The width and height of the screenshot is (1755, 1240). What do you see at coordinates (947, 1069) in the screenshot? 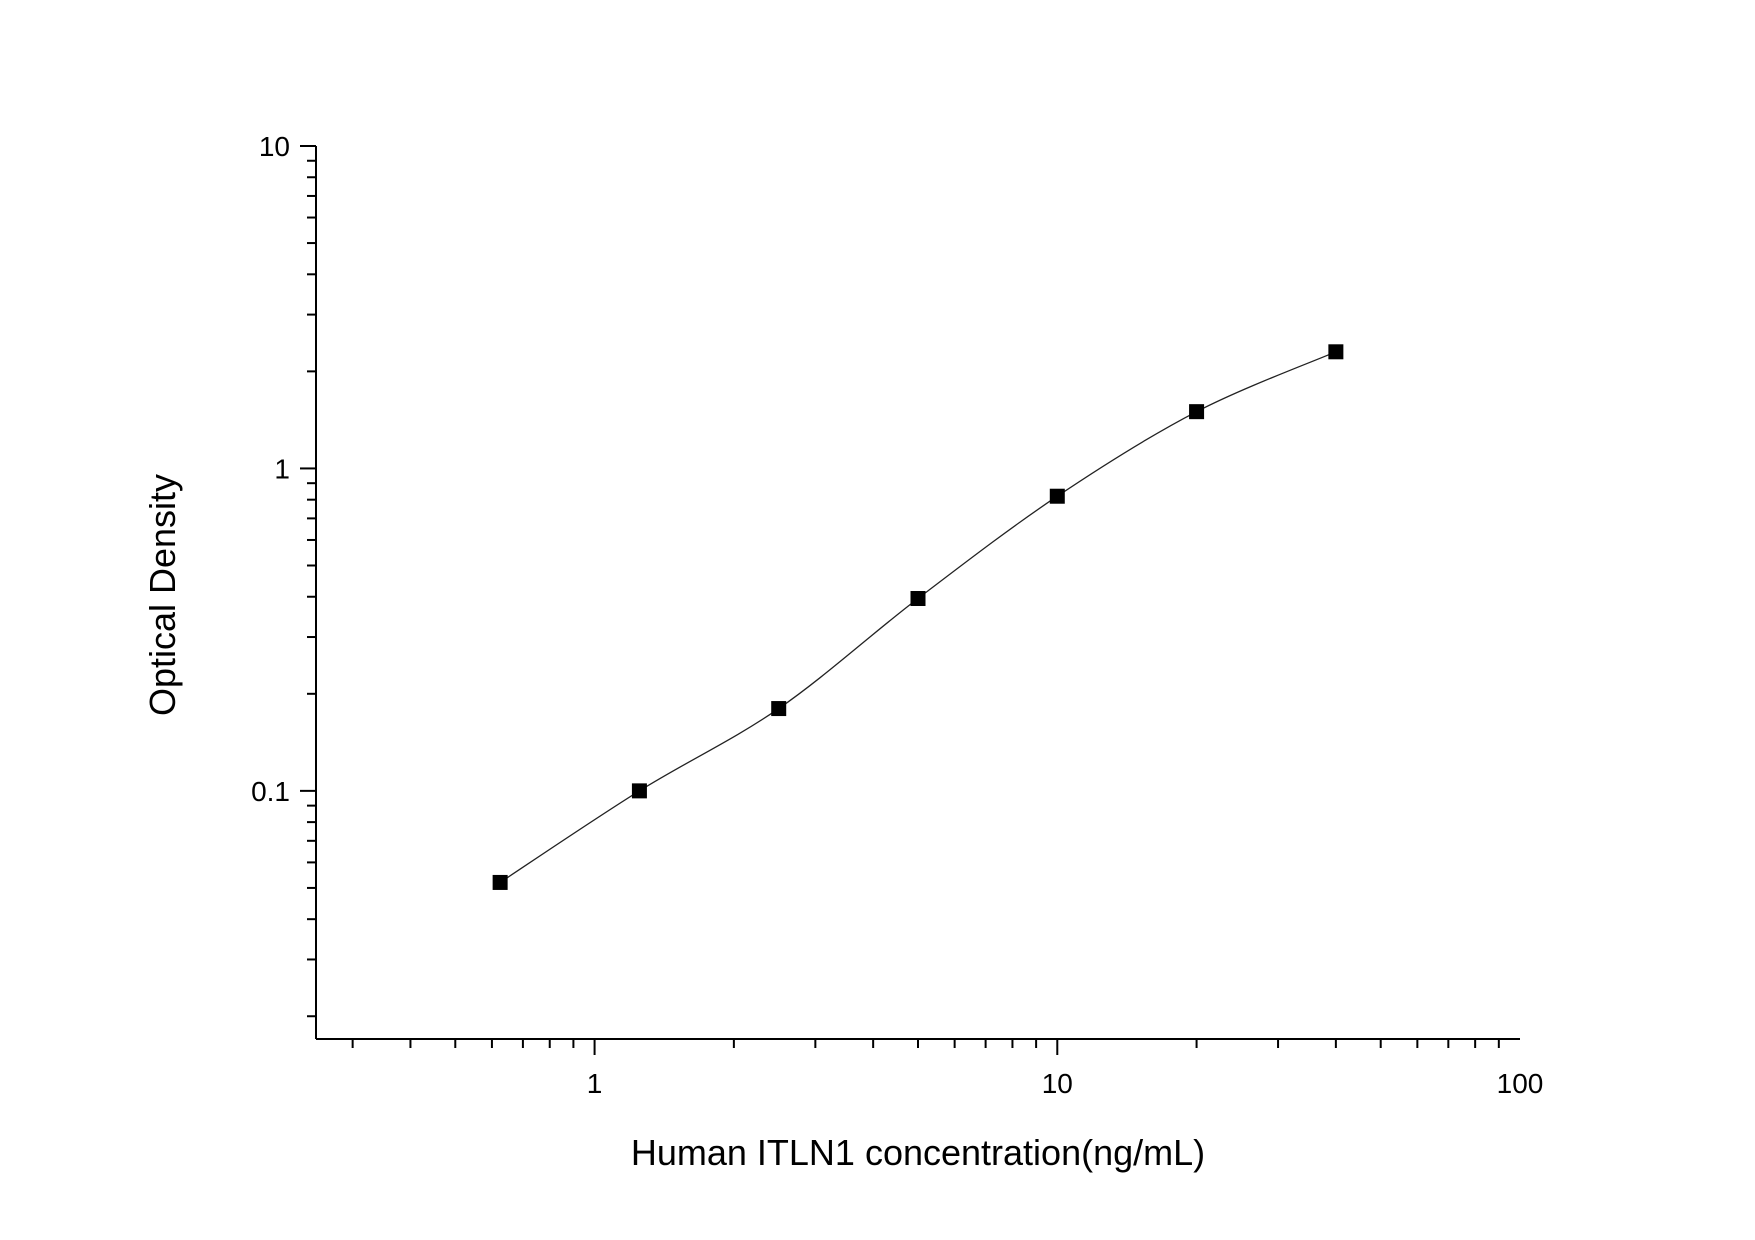
I see `x-ticks: 1 10 100` at bounding box center [947, 1069].